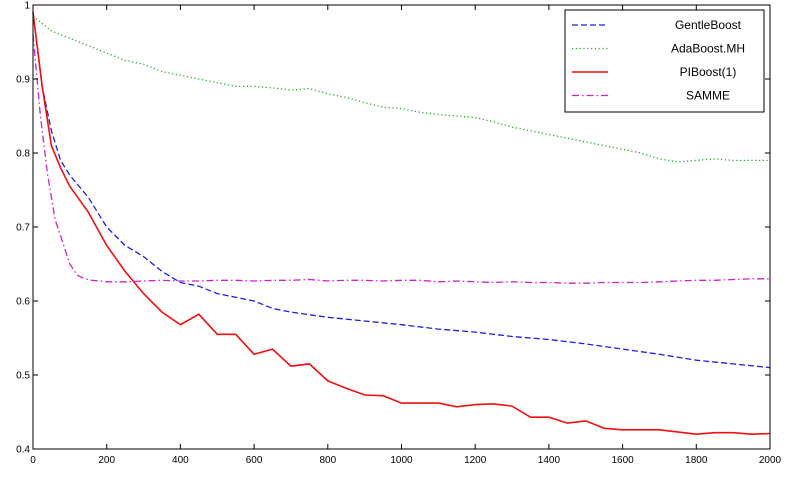 Image resolution: width=791 pixels, height=486 pixels. I want to click on x-tick-label: 1000, so click(401, 460).